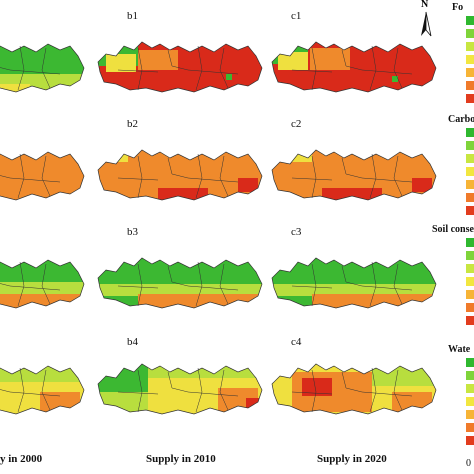 The image size is (474, 474). I want to click on panel-label-c1: c1, so click(296, 16).